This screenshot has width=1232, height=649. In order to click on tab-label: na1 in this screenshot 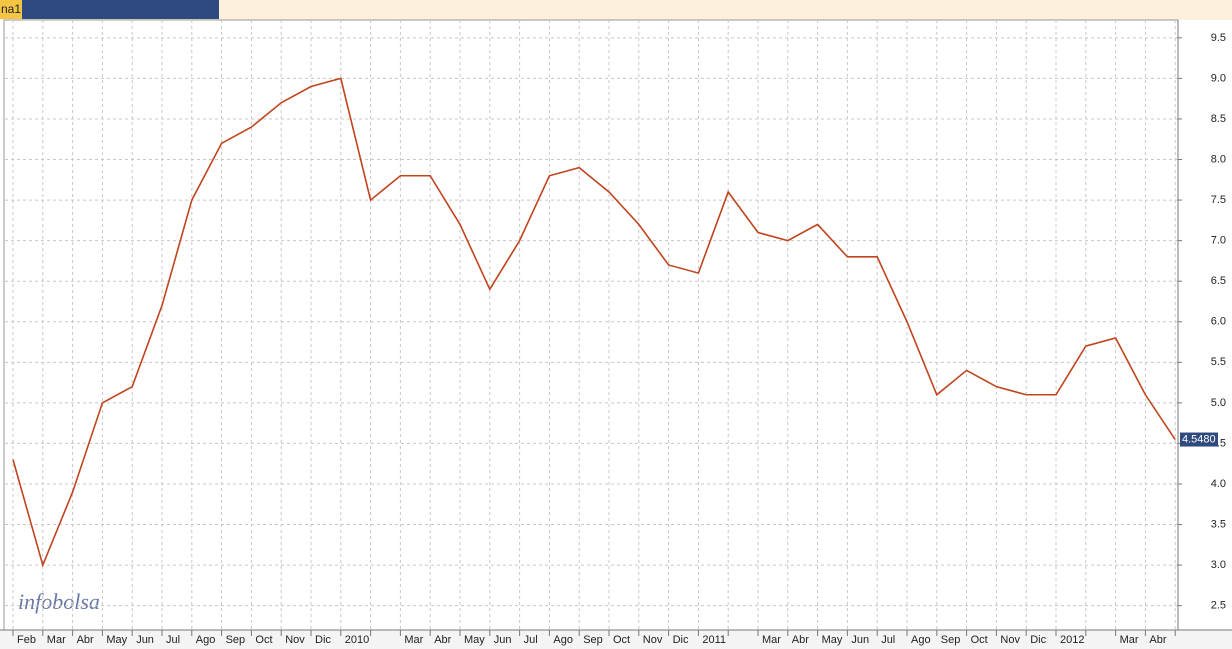, I will do `click(11, 9)`.